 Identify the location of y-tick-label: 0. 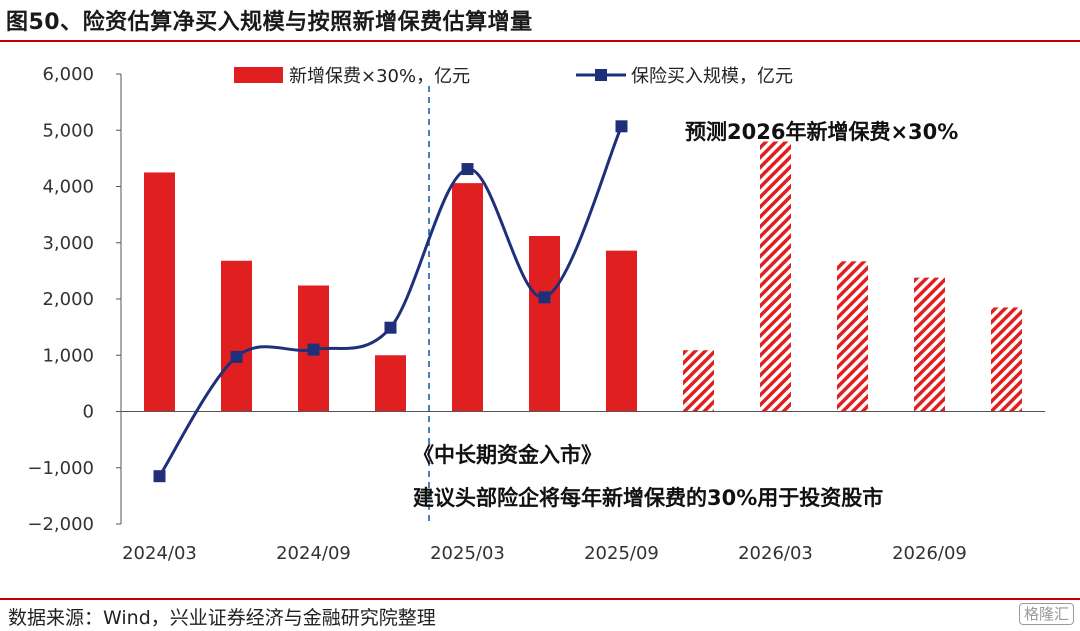
(88, 412).